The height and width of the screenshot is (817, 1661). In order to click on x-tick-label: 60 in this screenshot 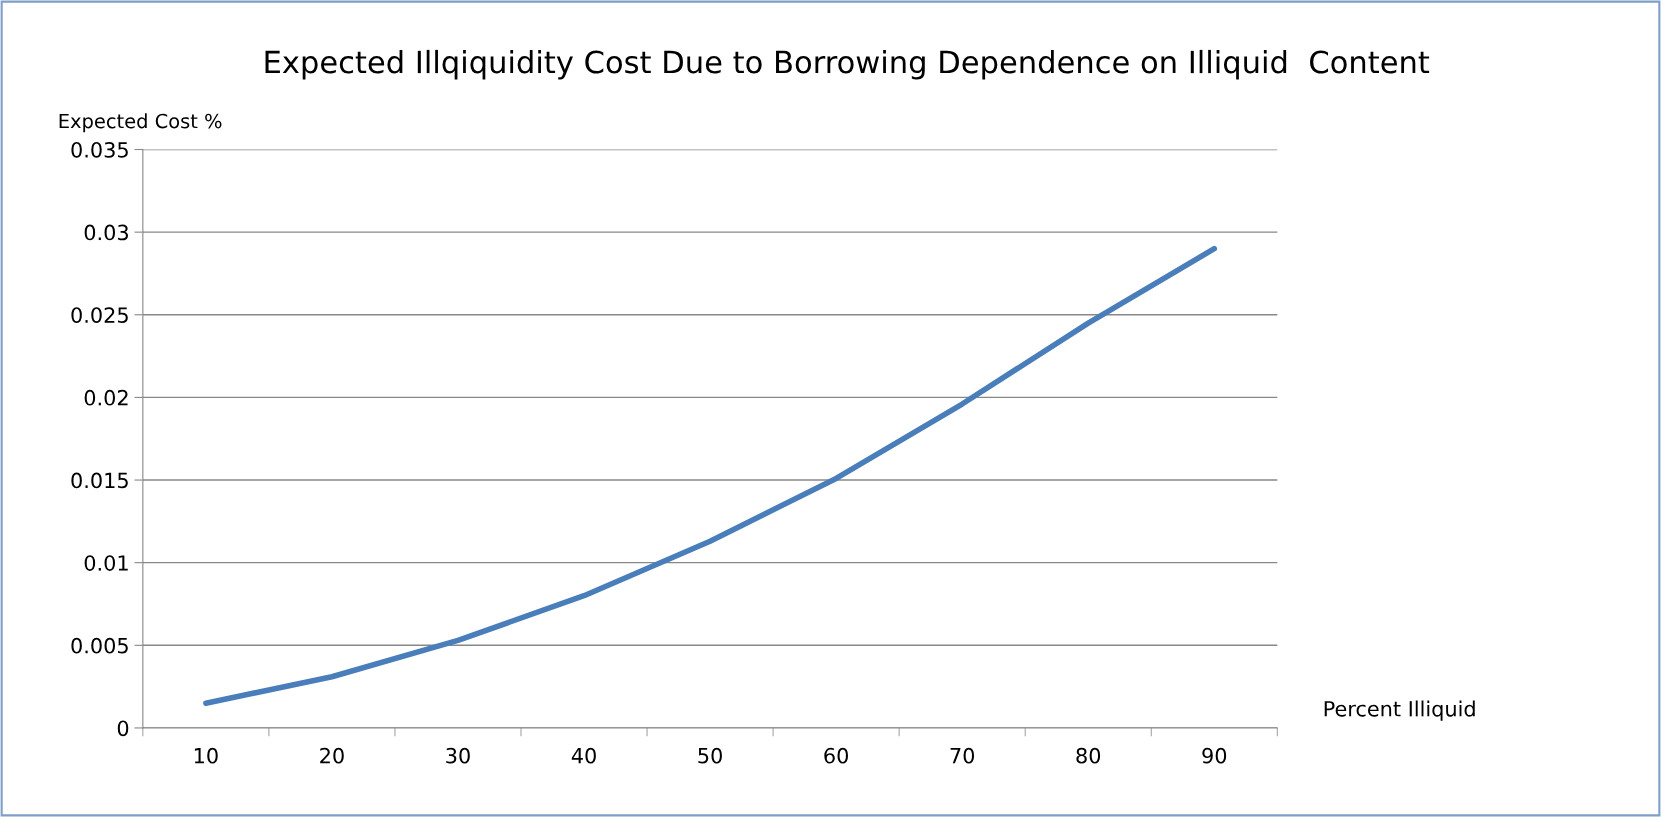, I will do `click(836, 755)`.